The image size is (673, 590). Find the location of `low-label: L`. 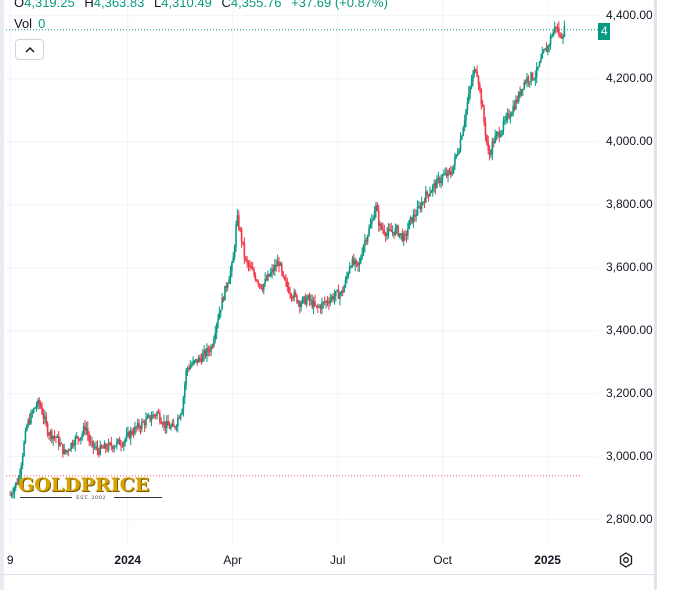

low-label: L is located at coordinates (157, 5).